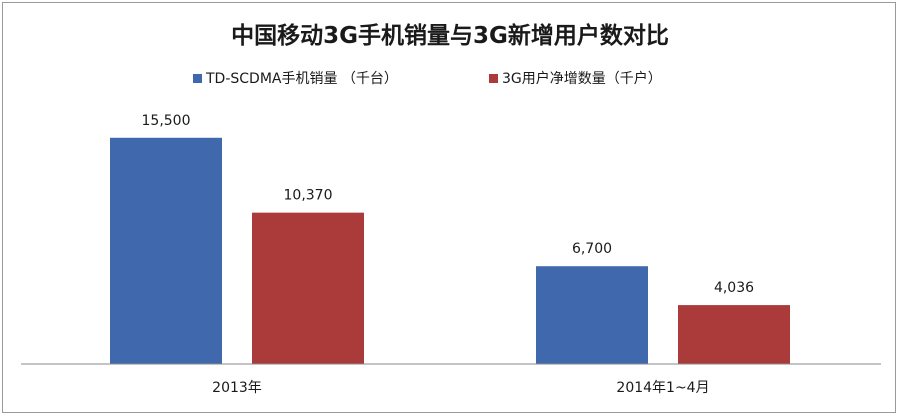  Describe the element at coordinates (237, 388) in the screenshot. I see `x-tick-label-2013: 2013年` at that location.